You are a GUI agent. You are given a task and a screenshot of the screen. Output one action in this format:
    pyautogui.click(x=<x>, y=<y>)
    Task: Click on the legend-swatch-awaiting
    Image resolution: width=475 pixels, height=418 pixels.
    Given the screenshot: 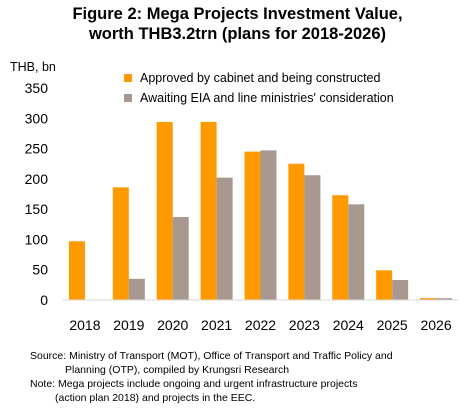 What is the action you would take?
    pyautogui.click(x=128, y=98)
    